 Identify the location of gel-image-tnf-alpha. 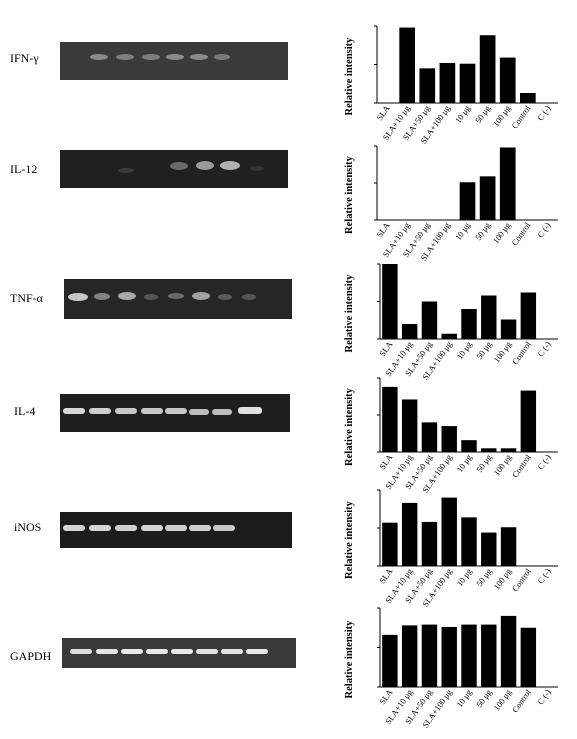
(178, 299).